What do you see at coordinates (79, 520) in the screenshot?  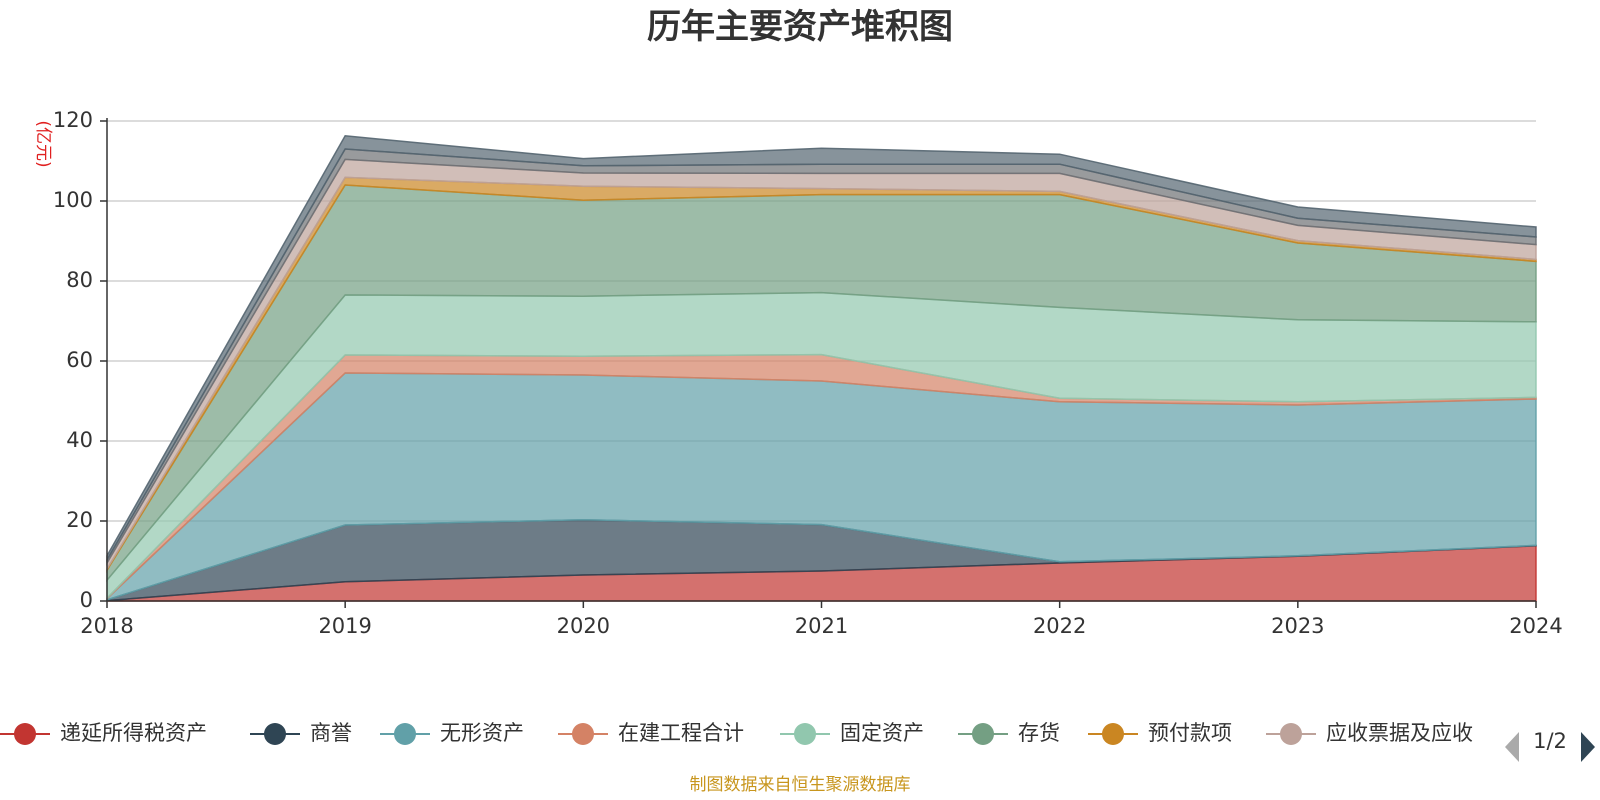 I see `y-tick-label-1: 20` at bounding box center [79, 520].